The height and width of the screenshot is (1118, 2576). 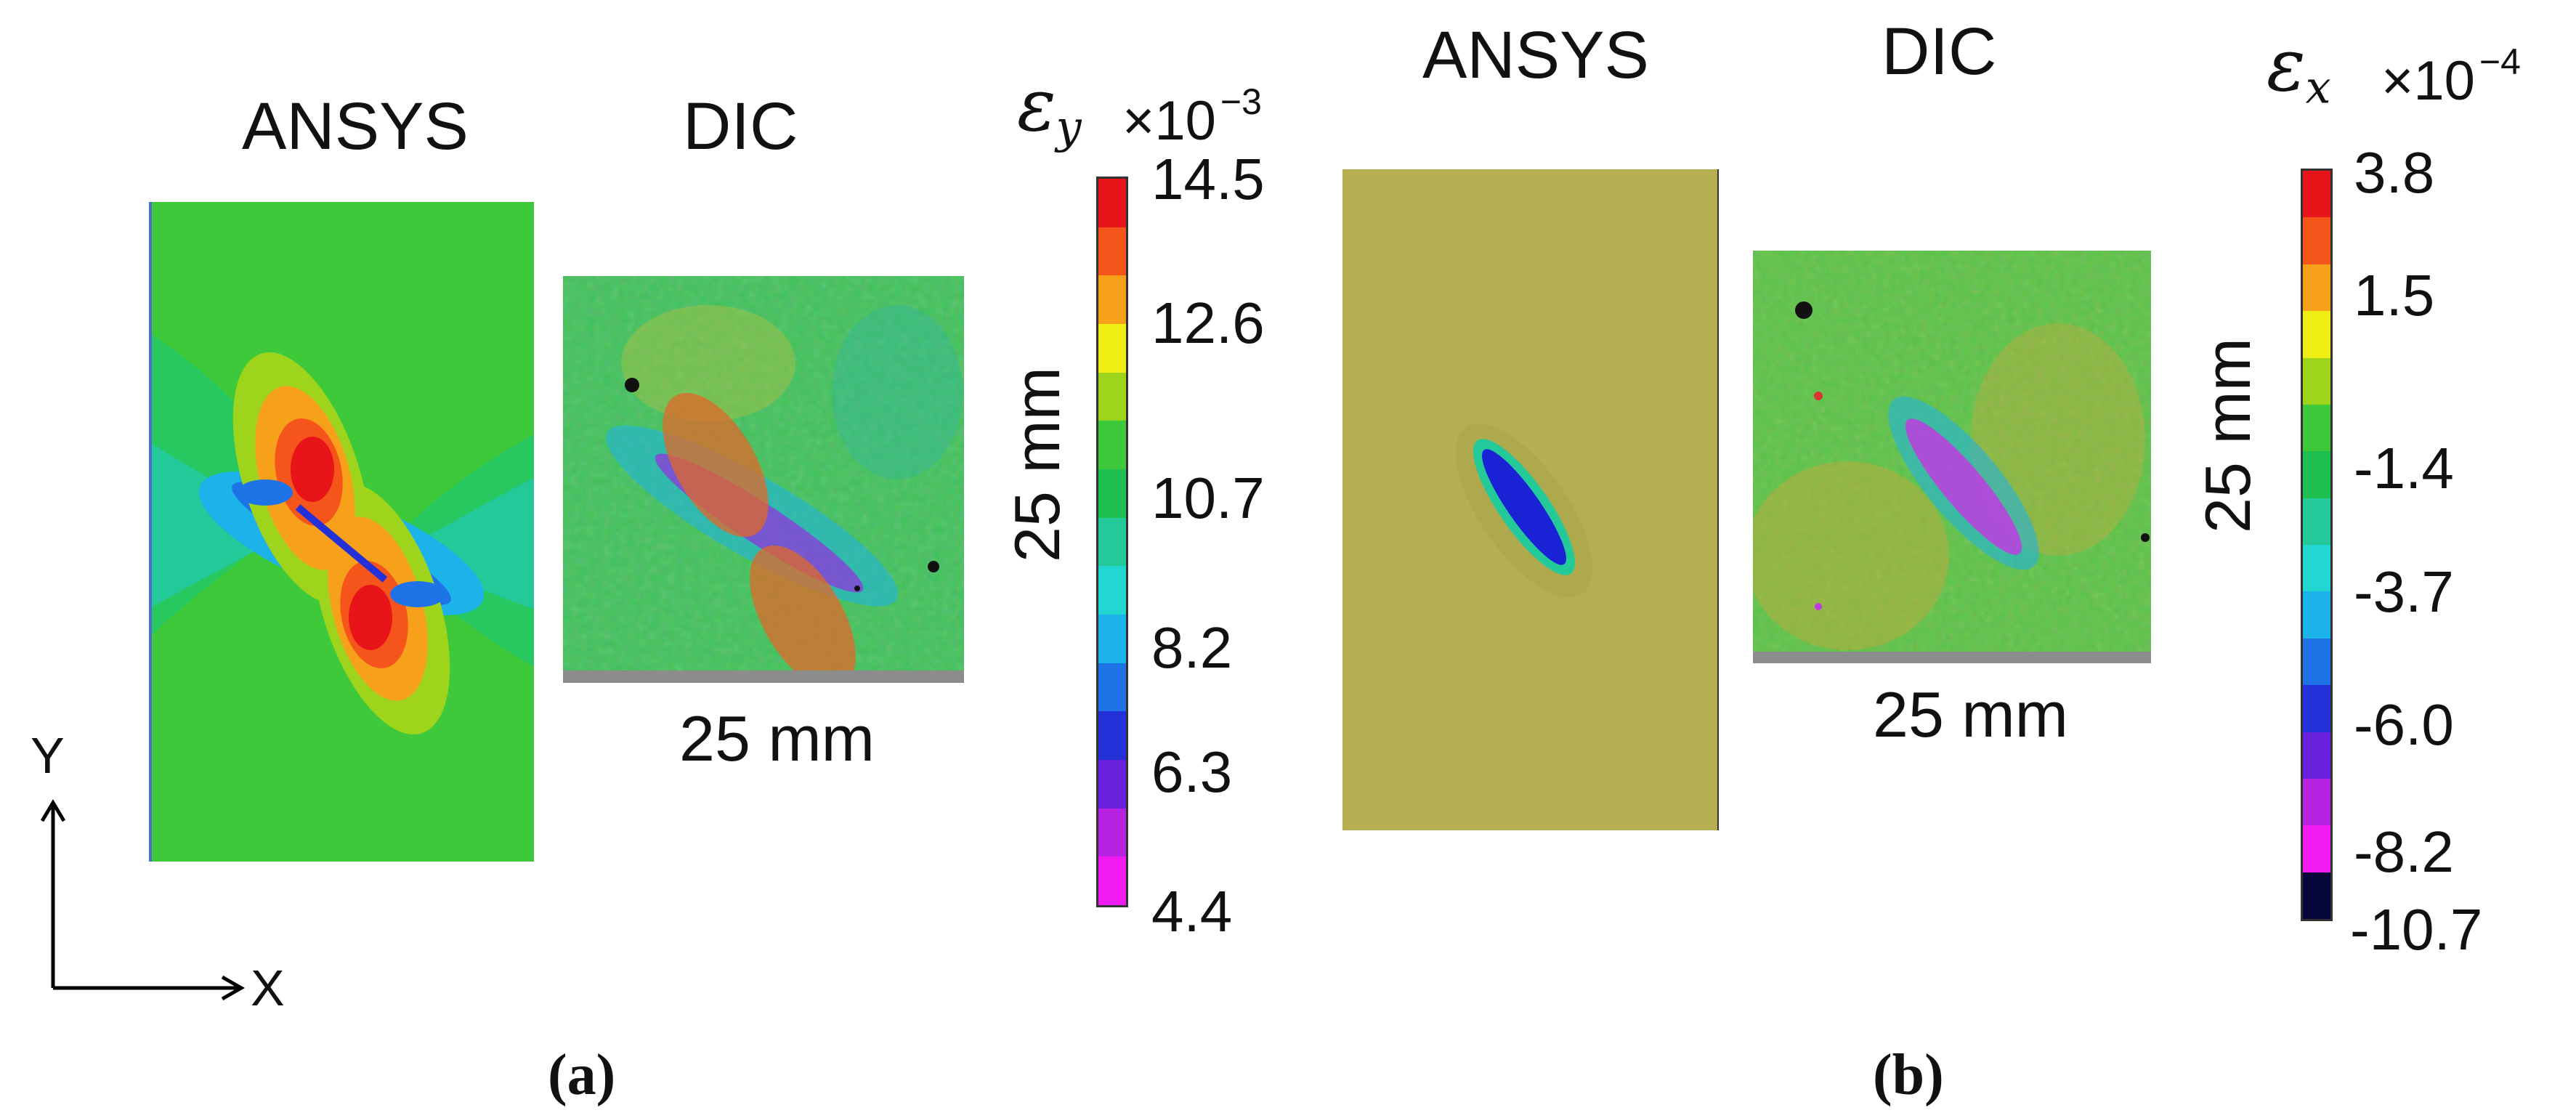 I want to click on panel-a-tick-label: 8.2, so click(x=1192, y=647).